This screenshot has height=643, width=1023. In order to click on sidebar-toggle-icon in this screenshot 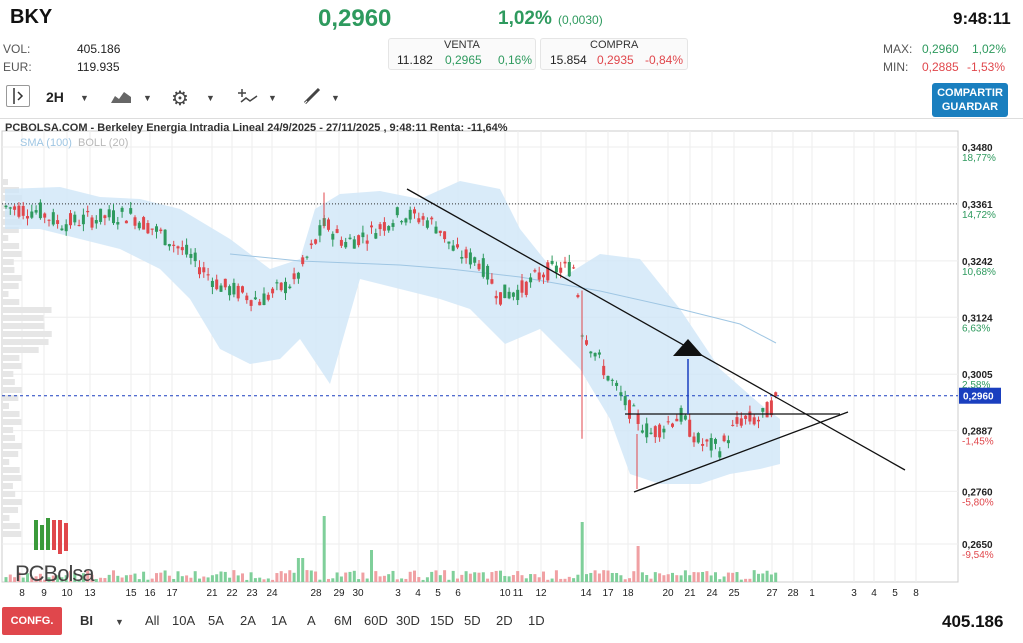, I will do `click(18, 96)`.